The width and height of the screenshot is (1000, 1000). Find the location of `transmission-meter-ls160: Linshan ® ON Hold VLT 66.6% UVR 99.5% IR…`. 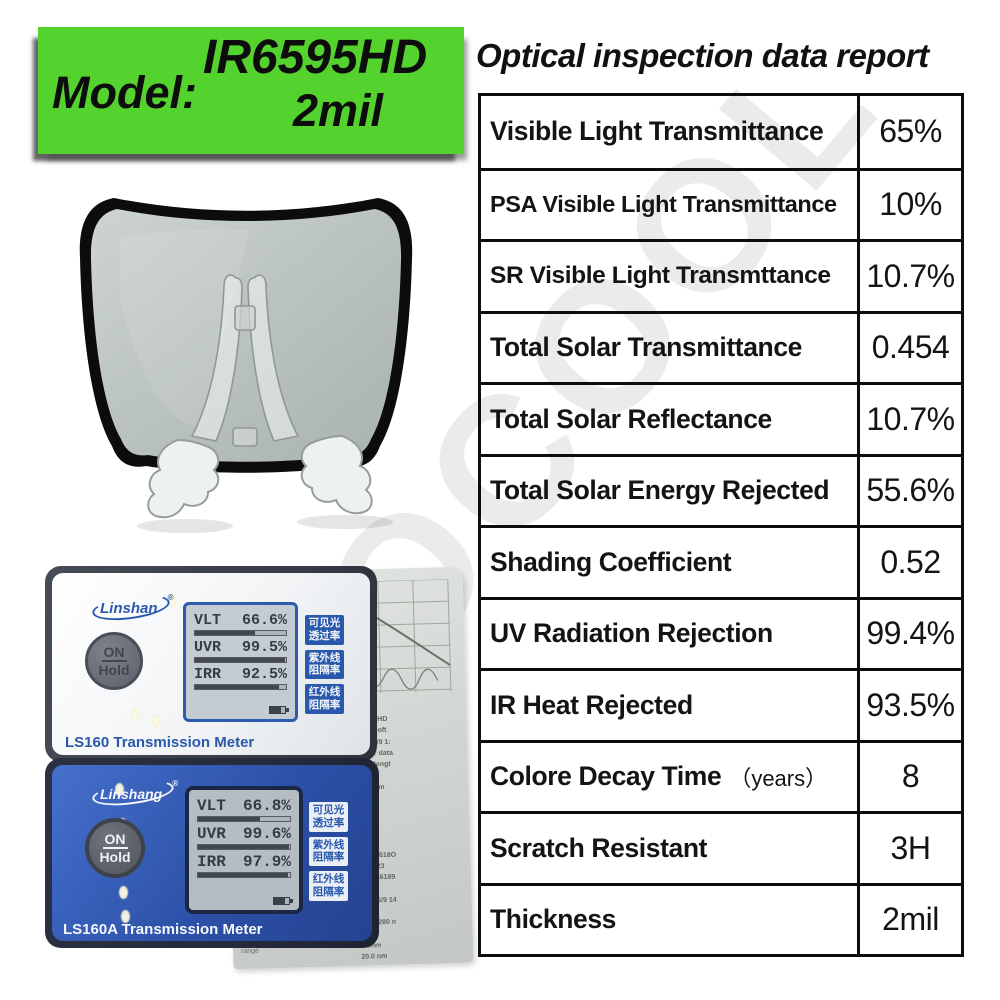

transmission-meter-ls160: Linshan ® ON Hold VLT 66.6% UVR 99.5% IR… is located at coordinates (211, 664).